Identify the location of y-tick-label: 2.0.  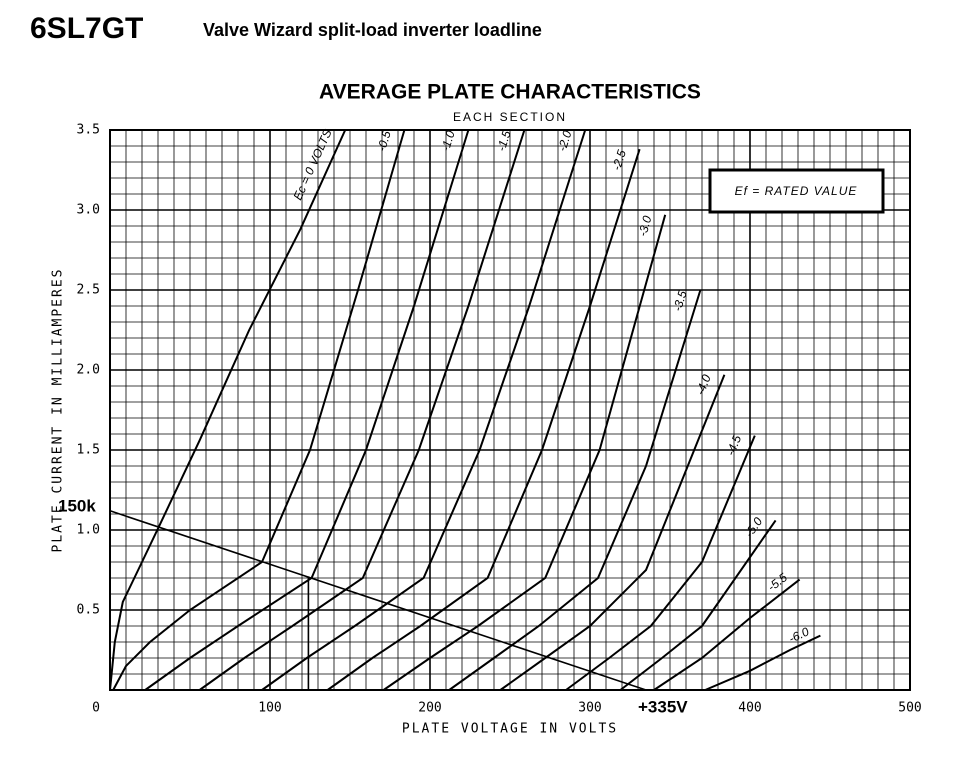
(88, 370).